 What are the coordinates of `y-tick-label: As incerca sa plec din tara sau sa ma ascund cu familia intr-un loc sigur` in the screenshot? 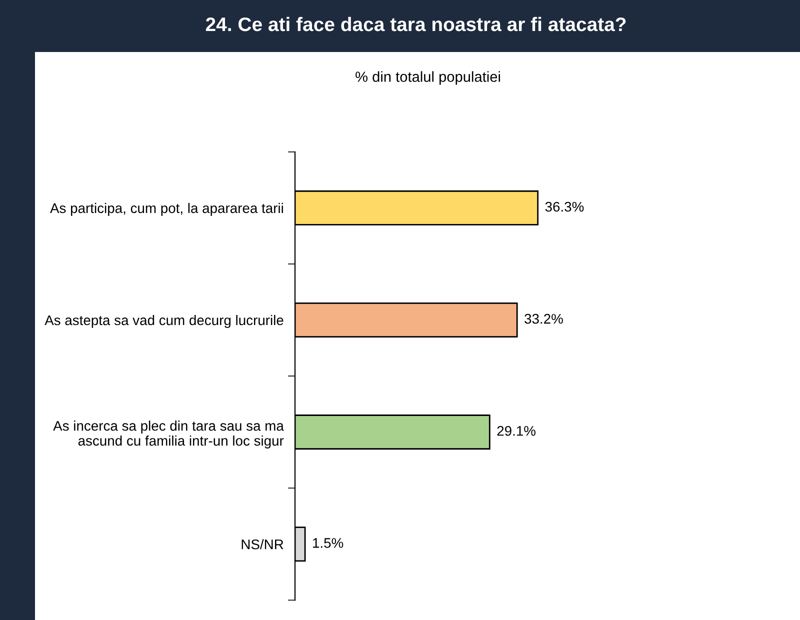 It's located at (168, 434).